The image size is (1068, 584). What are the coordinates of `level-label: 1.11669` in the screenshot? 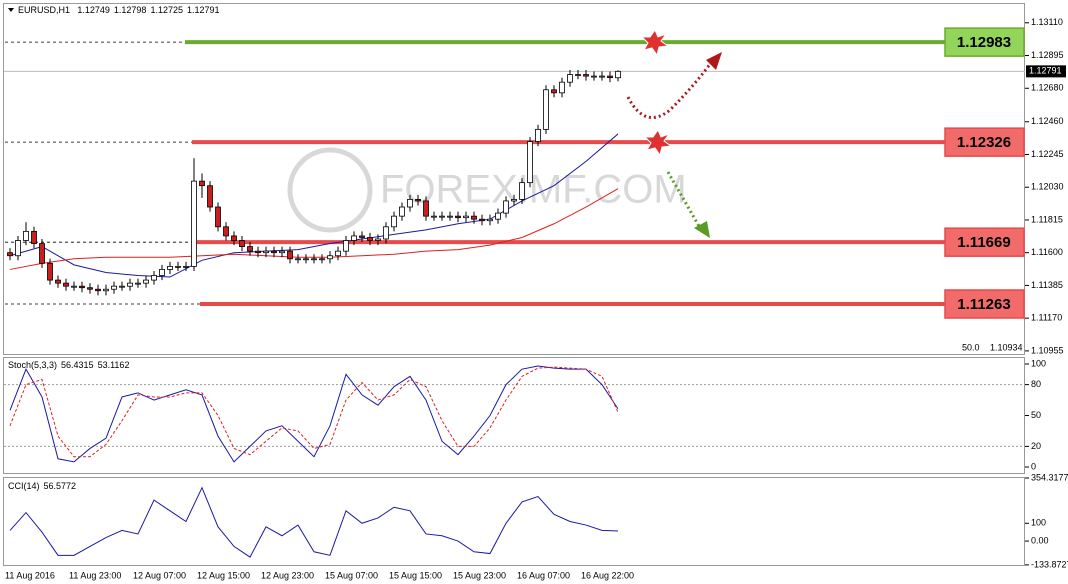 It's located at (983, 242).